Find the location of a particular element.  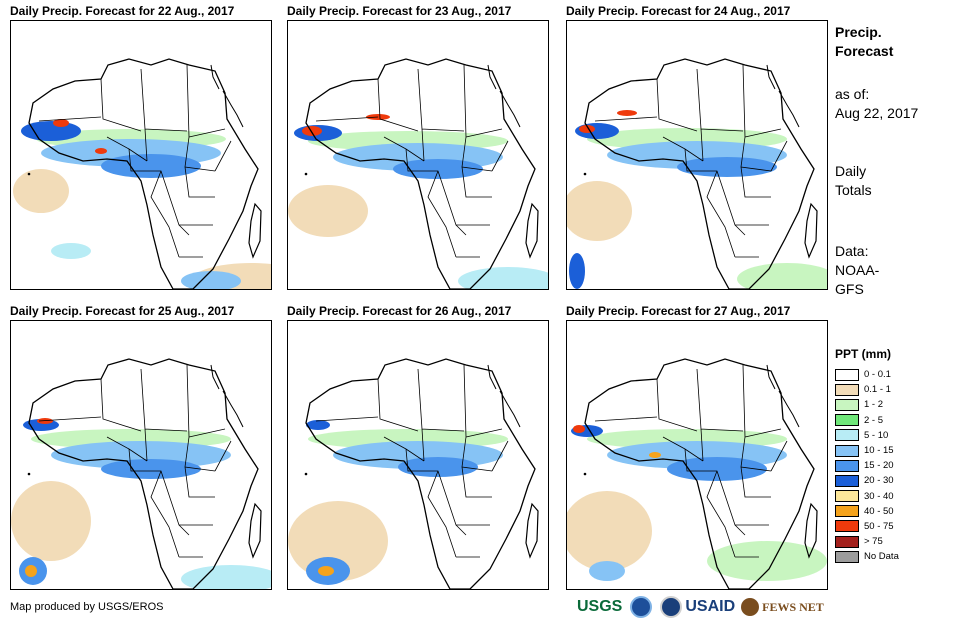

fews-net-logo: FEWS NET is located at coordinates (793, 606).